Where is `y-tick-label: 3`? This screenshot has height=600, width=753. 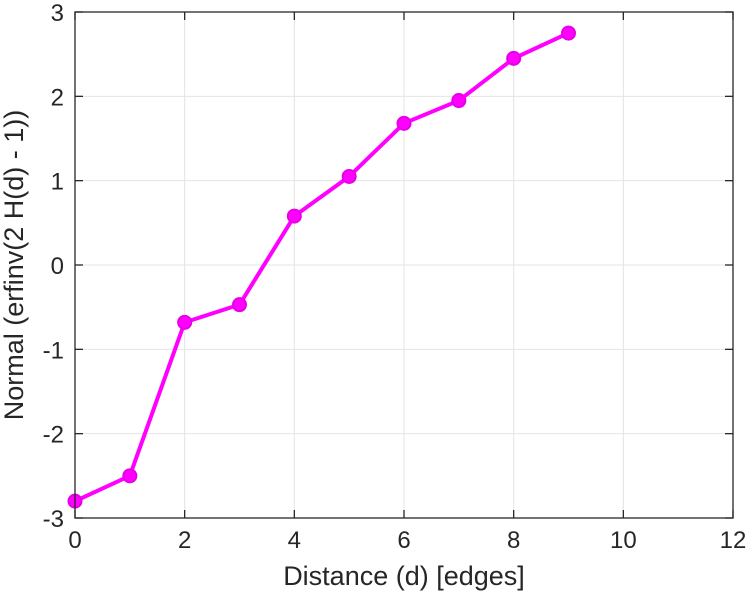 y-tick-label: 3 is located at coordinates (57, 13).